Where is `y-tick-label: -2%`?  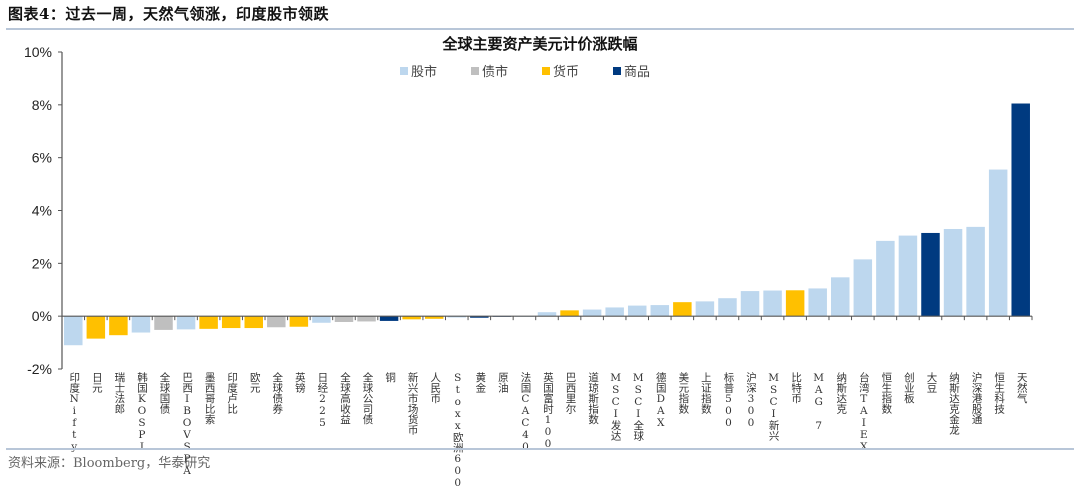
y-tick-label: -2% is located at coordinates (39, 369).